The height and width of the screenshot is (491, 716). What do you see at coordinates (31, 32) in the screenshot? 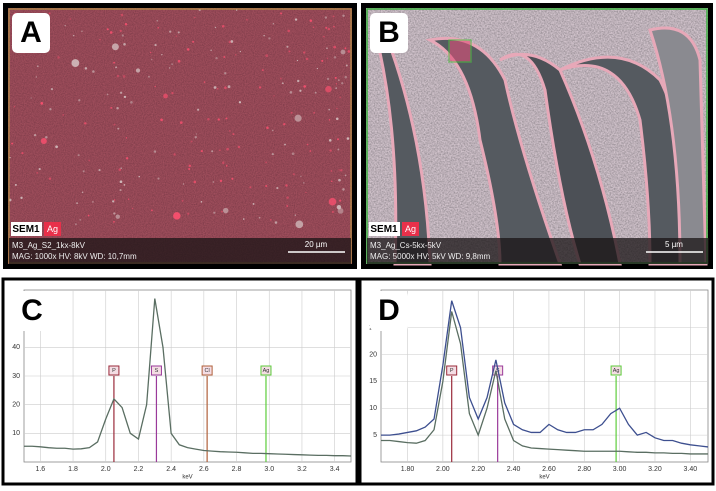
I see `panel-label: A` at bounding box center [31, 32].